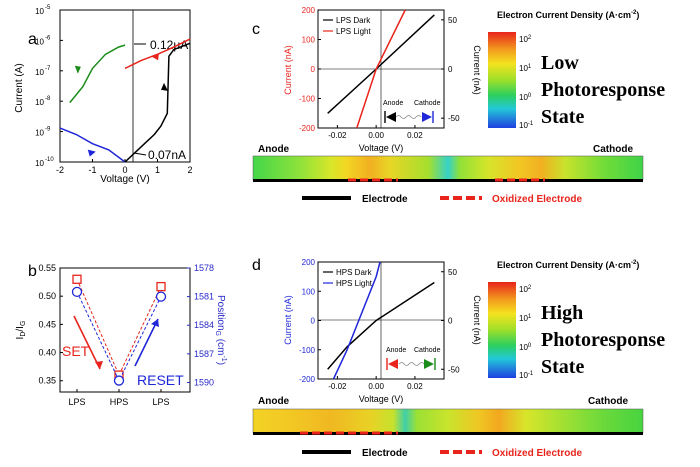  What do you see at coordinates (313, 321) in the screenshot?
I see `panel-d-ytick-left-label-2: 0` at bounding box center [313, 321].